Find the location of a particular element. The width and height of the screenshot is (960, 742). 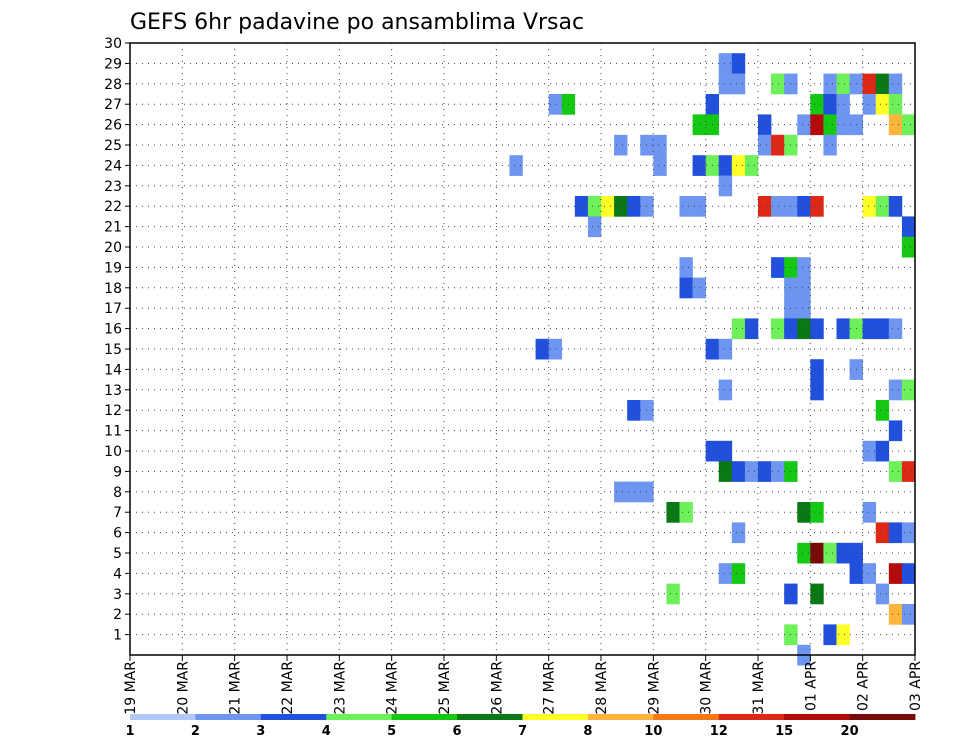

colorbar-label: 10 is located at coordinates (653, 731).